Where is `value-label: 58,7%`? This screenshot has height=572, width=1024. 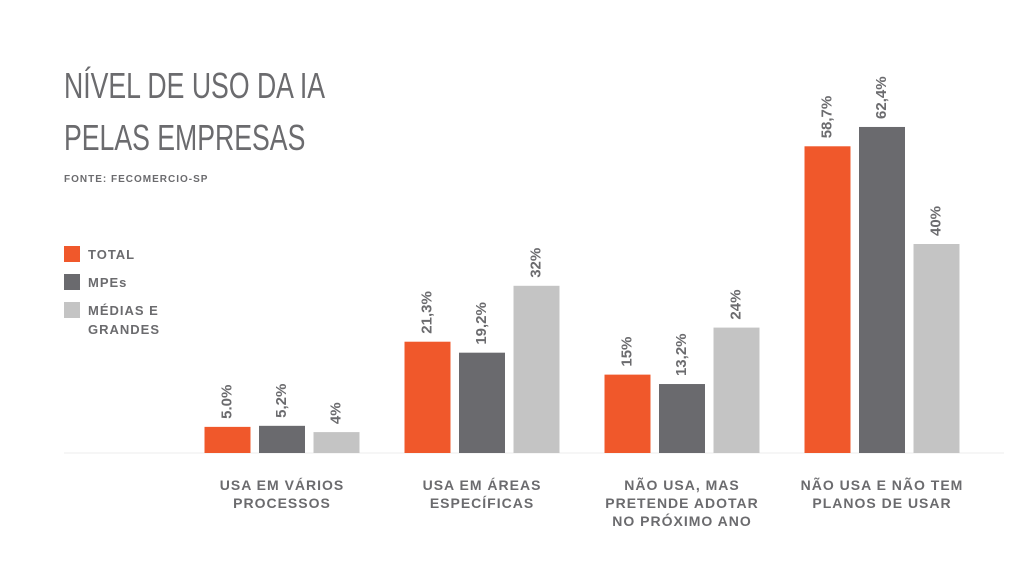
value-label: 58,7% is located at coordinates (826, 117).